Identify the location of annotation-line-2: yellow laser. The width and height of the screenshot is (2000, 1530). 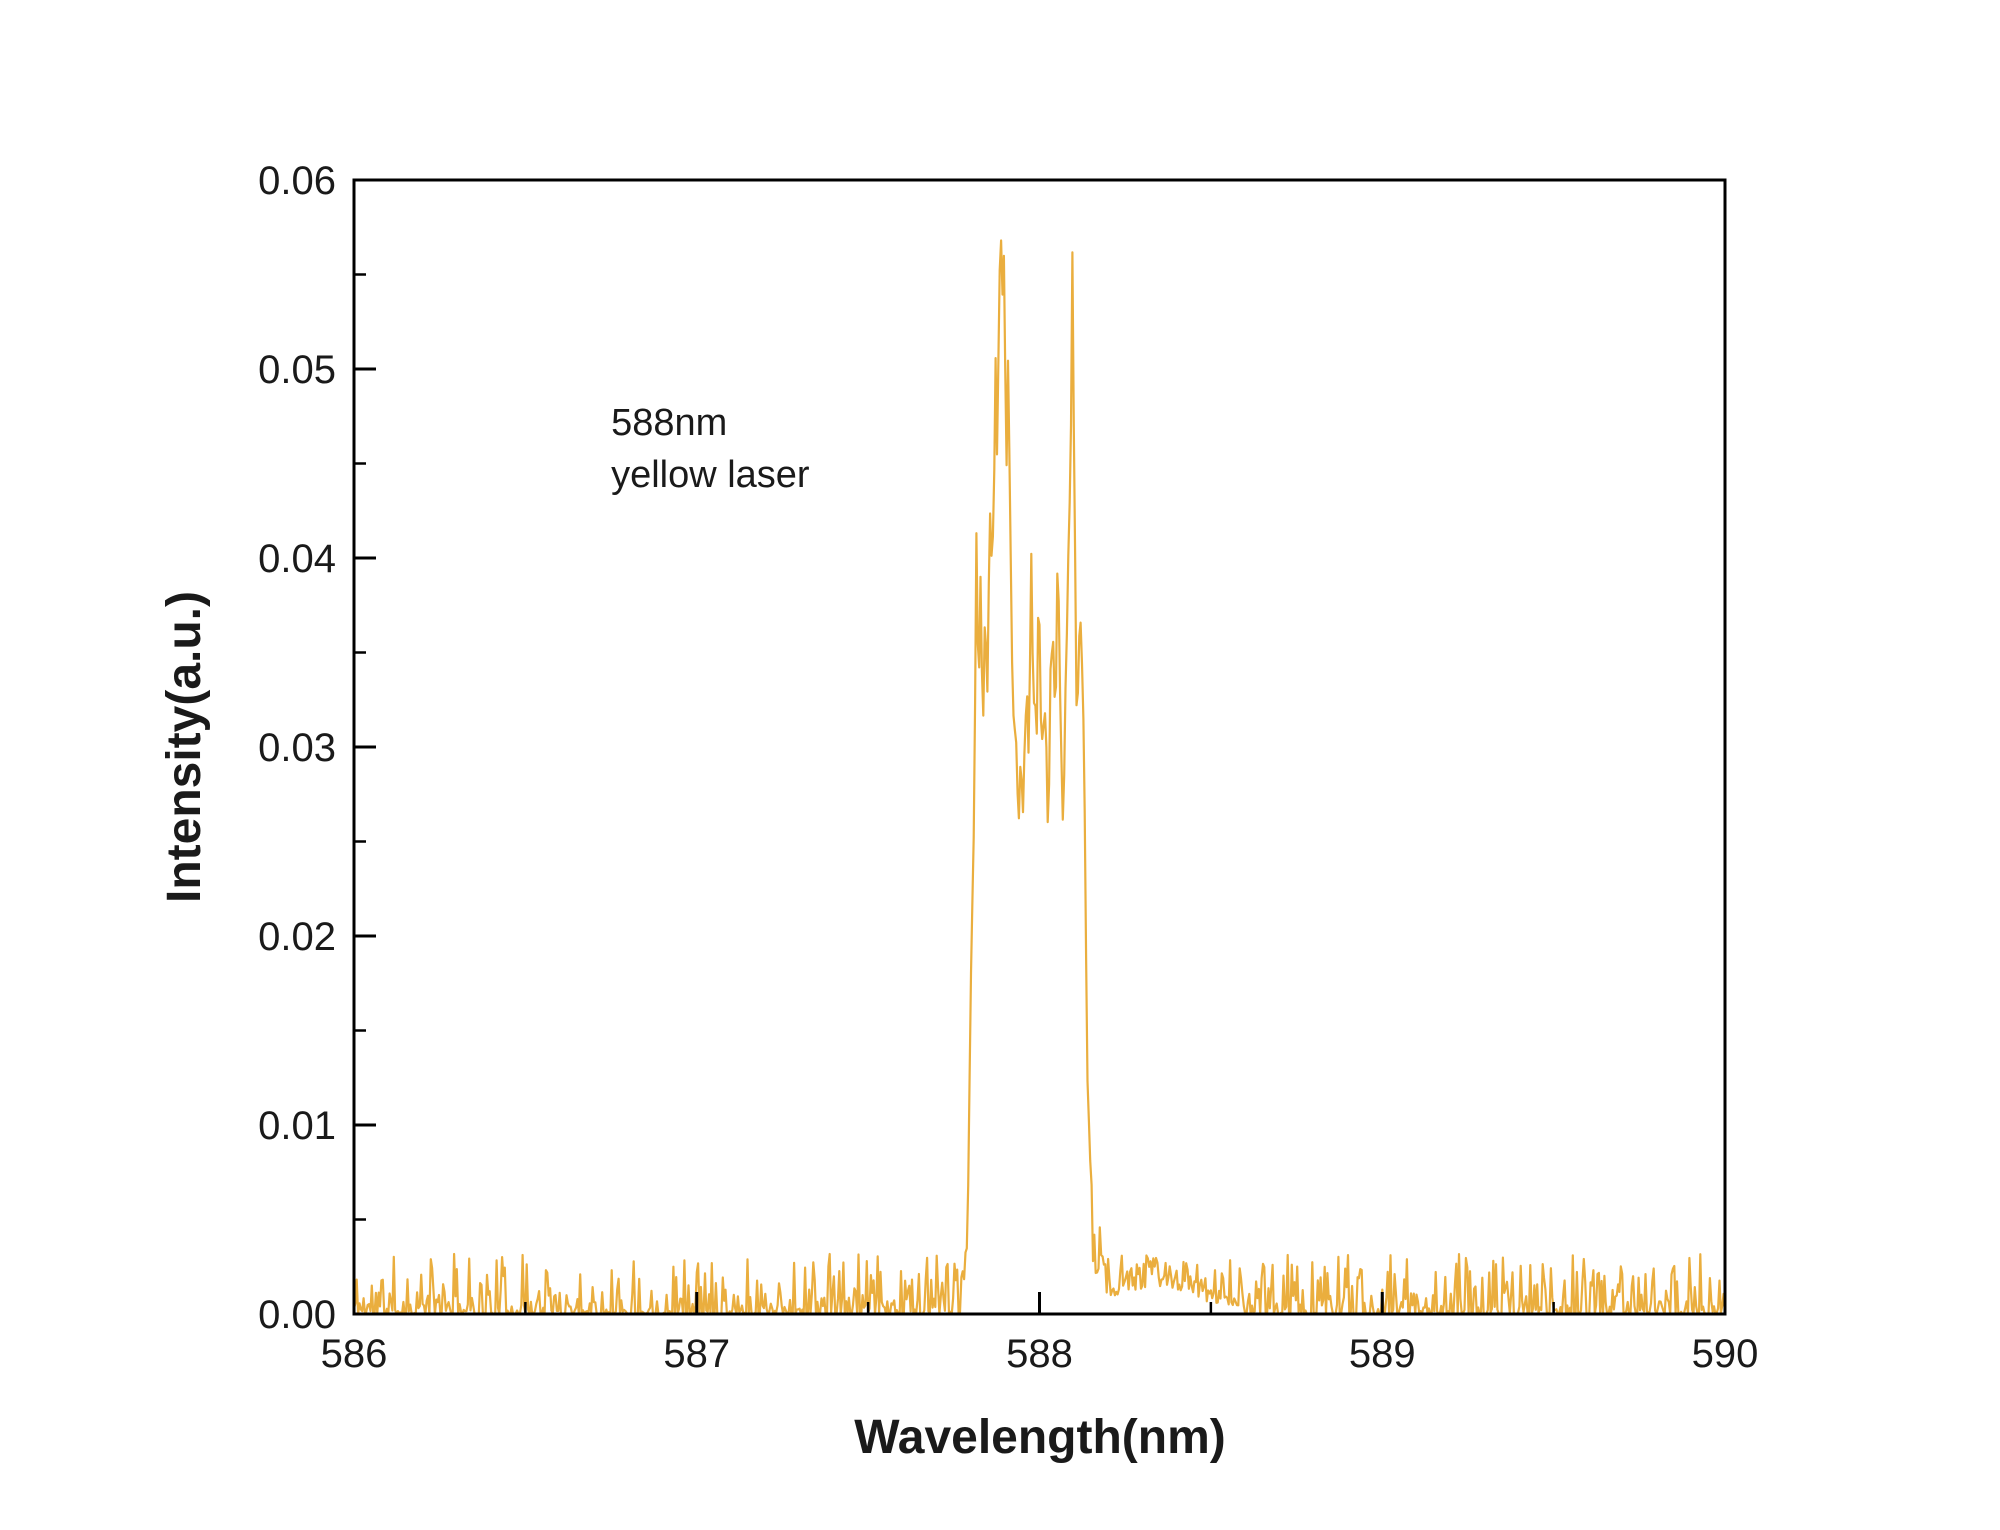
(710, 475).